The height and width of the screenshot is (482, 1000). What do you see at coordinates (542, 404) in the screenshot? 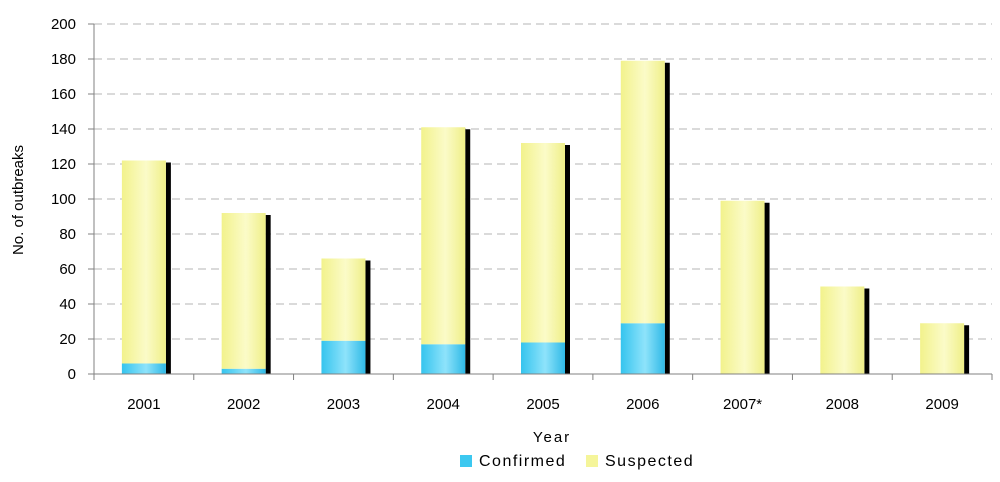
I see `x-tick-label: 2005` at bounding box center [542, 404].